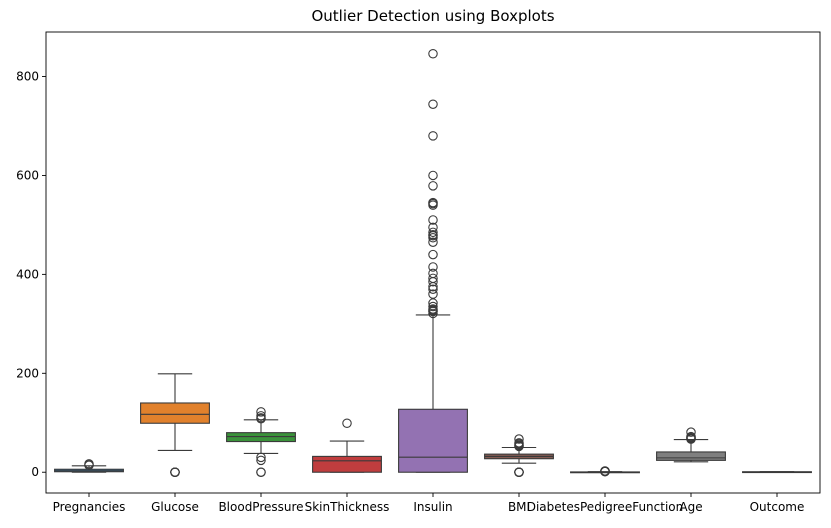 The height and width of the screenshot is (528, 831). What do you see at coordinates (27, 77) in the screenshot?
I see `y-tick-label: 800` at bounding box center [27, 77].